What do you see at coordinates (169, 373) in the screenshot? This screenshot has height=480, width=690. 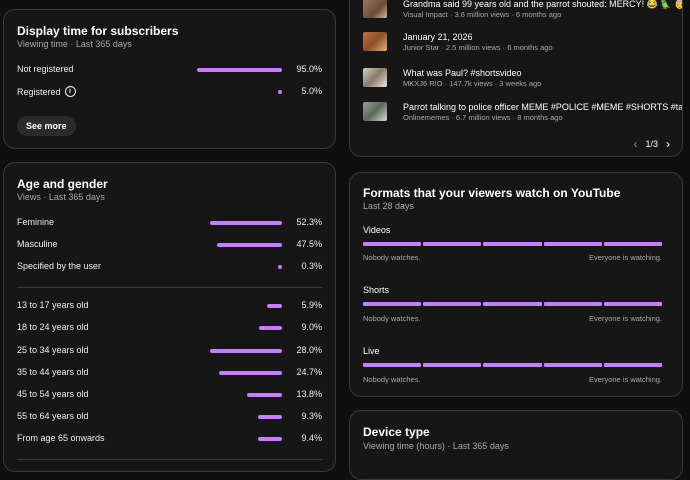 I see `age-row: 35 to 44 years old 24.7%` at bounding box center [169, 373].